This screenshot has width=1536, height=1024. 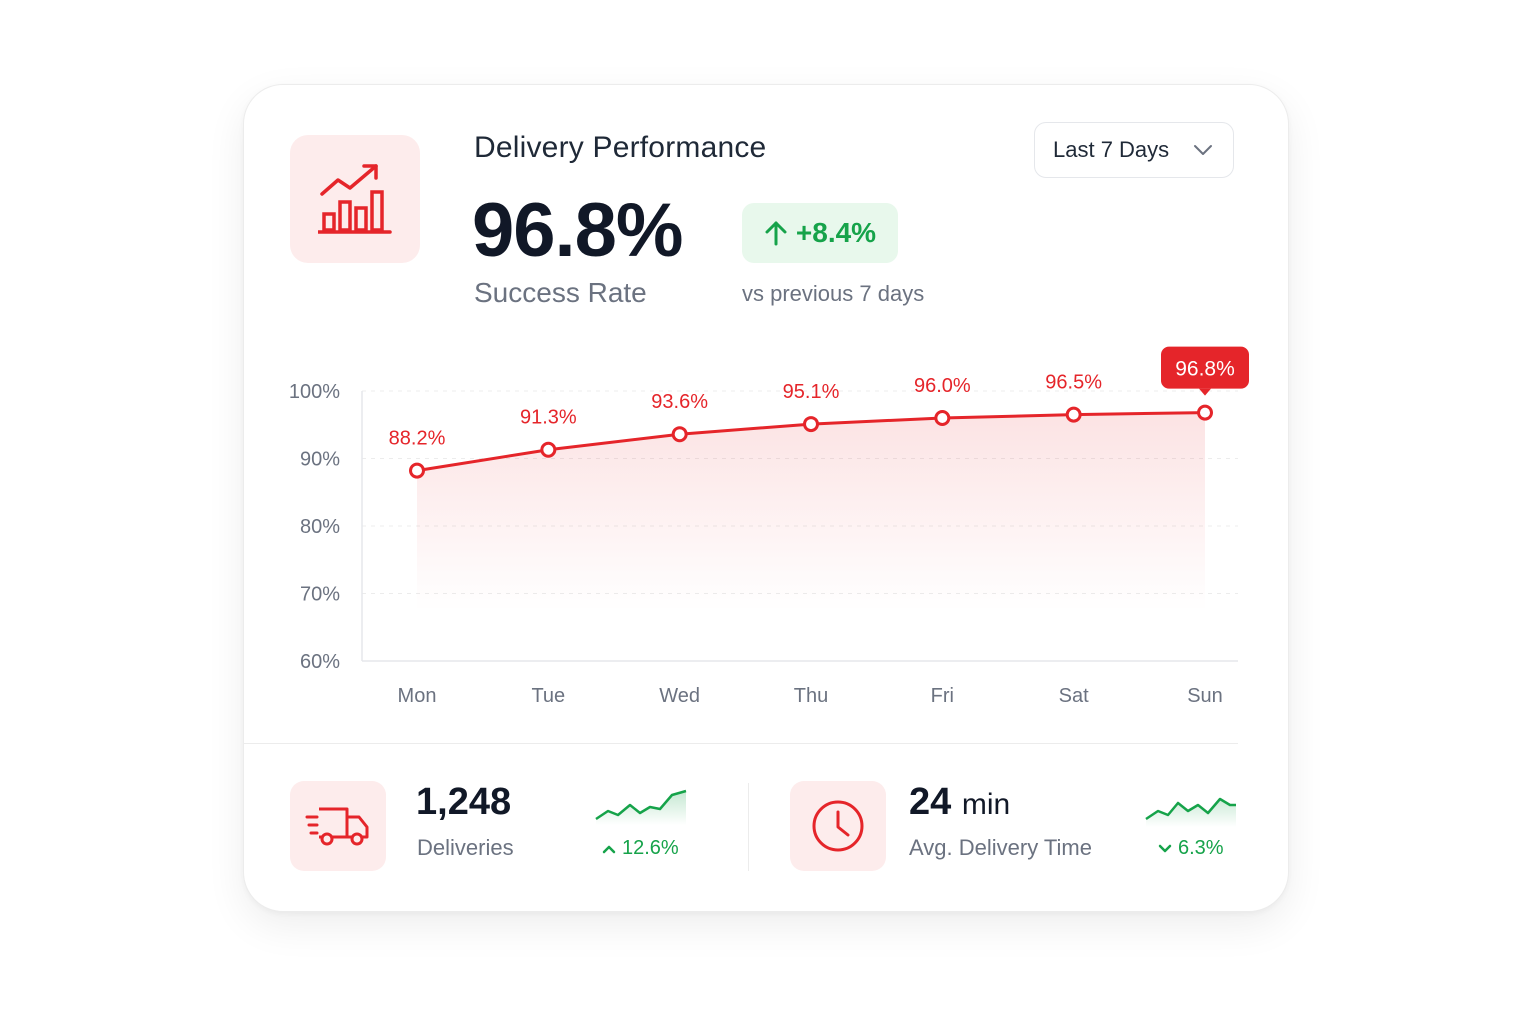 What do you see at coordinates (1074, 696) in the screenshot?
I see `x-tick-label: Sat` at bounding box center [1074, 696].